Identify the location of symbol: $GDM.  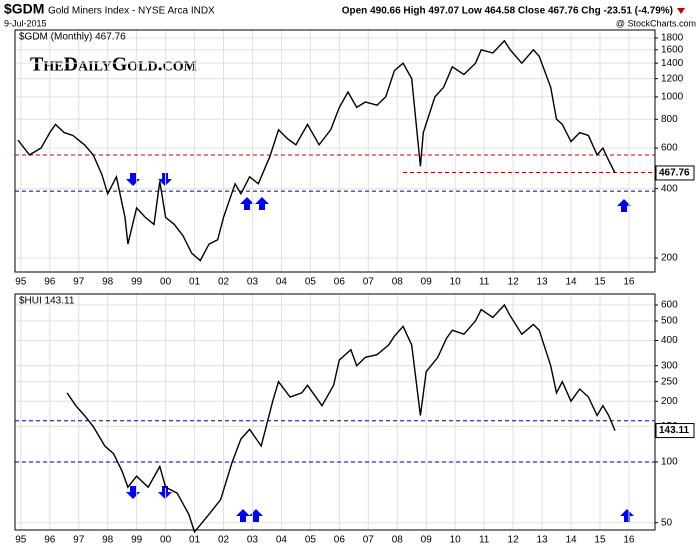
(24, 9).